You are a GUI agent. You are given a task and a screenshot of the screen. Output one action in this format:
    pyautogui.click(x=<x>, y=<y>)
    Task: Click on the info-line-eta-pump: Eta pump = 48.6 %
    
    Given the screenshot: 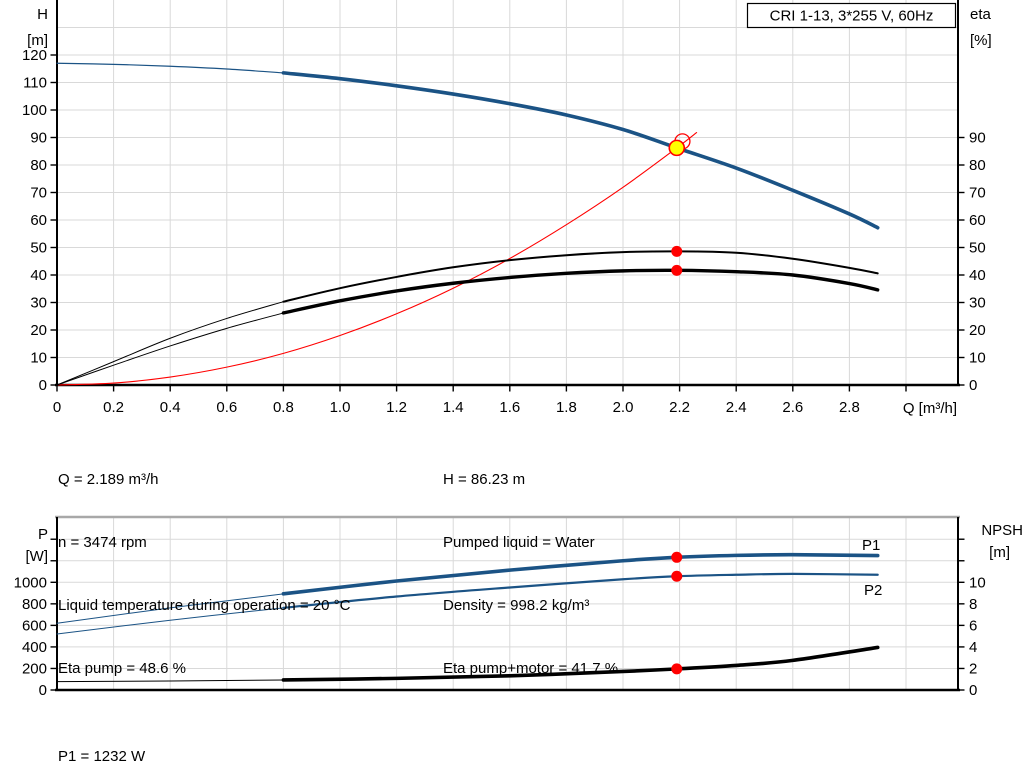 What is the action you would take?
    pyautogui.click(x=122, y=668)
    